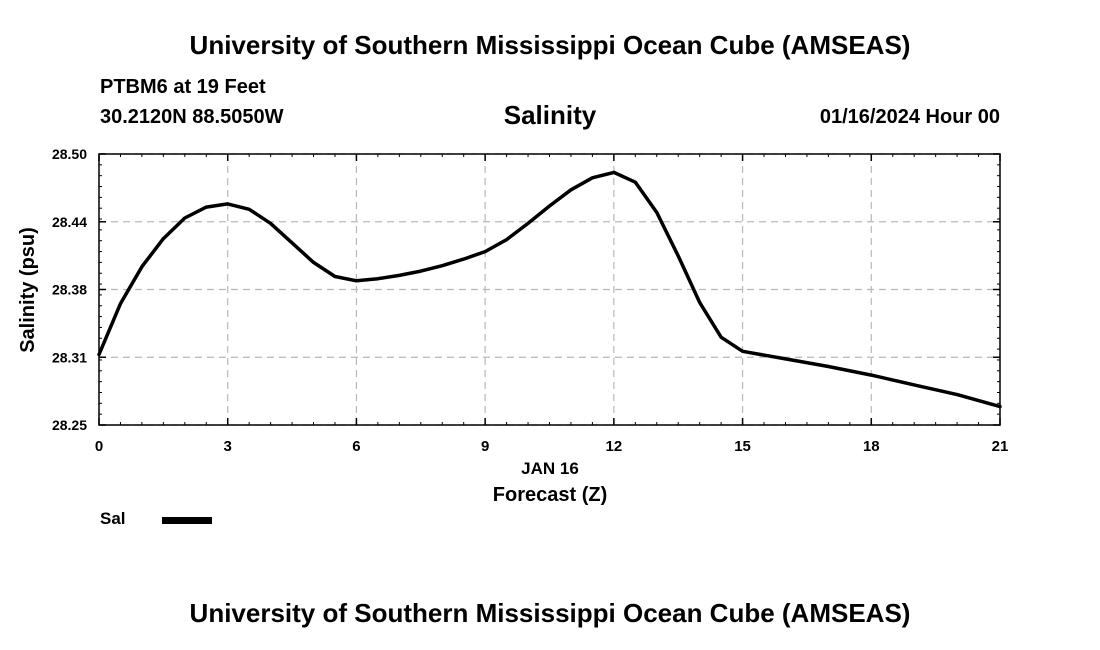 Image resolution: width=1100 pixels, height=650 pixels. I want to click on y-tick-label: 28.38, so click(69, 290).